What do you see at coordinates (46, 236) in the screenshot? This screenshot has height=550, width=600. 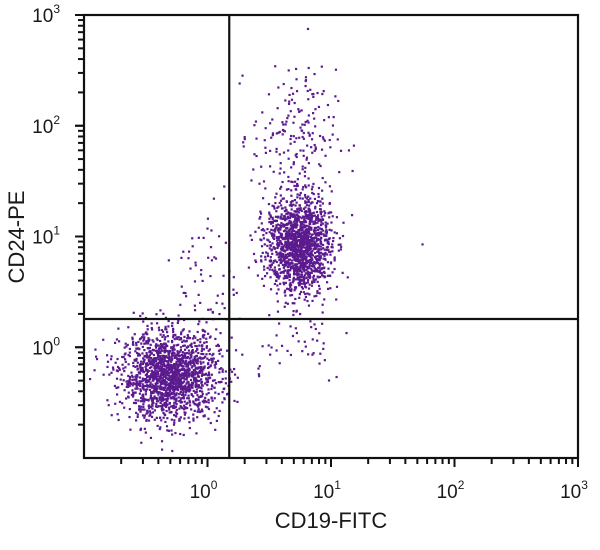 I see `y-tick-label: 10¹` at bounding box center [46, 236].